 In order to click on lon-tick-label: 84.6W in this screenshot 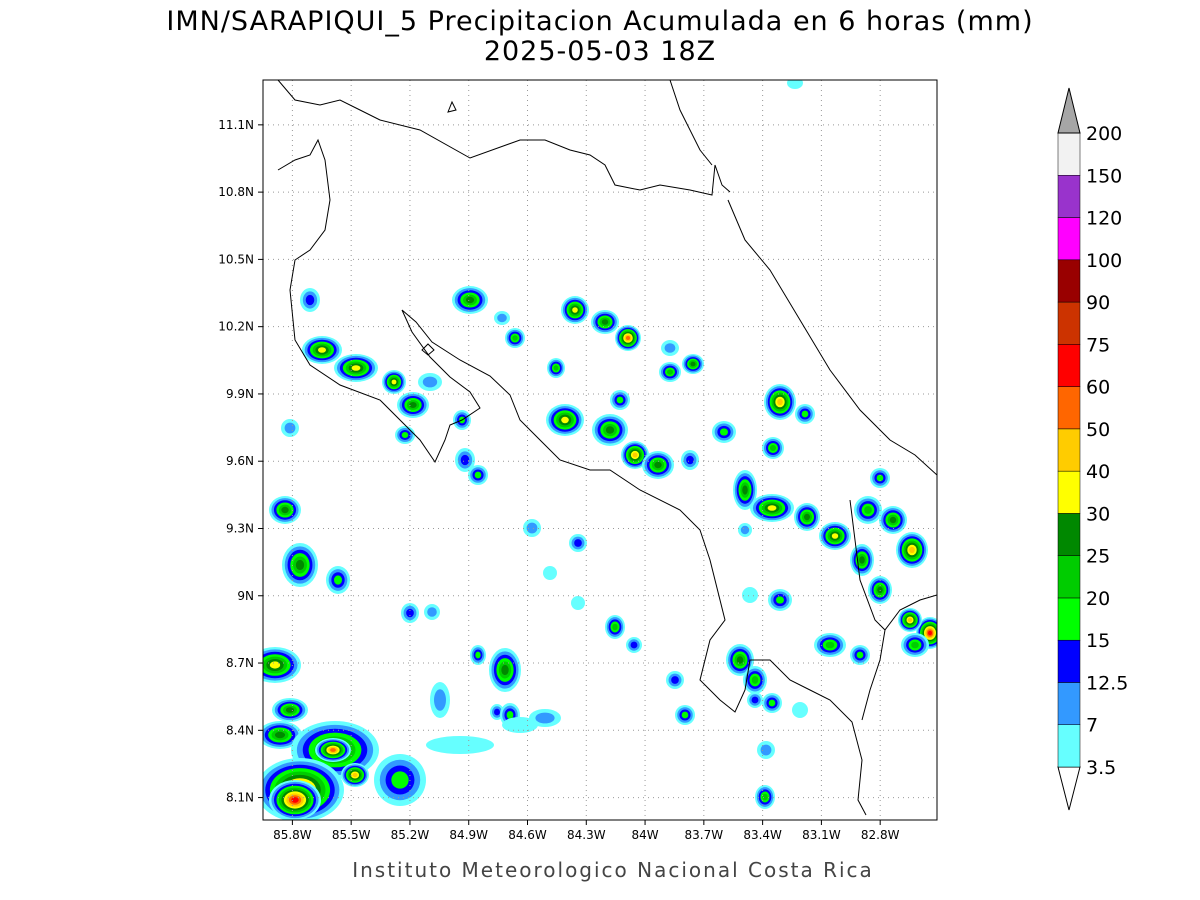, I will do `click(527, 835)`.